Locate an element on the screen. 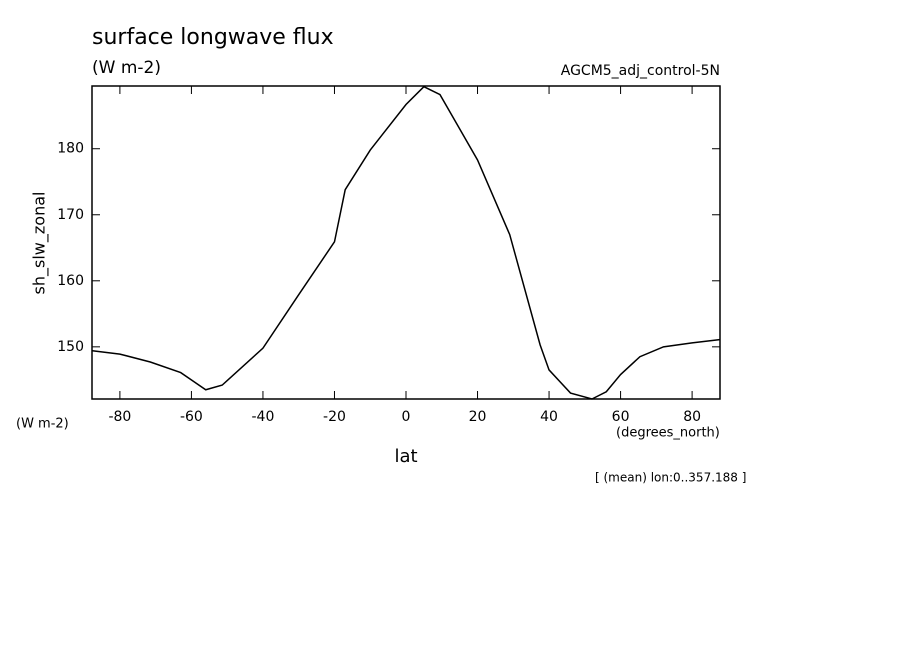 The width and height of the screenshot is (904, 654). y-tick-label: 180 is located at coordinates (70, 149).